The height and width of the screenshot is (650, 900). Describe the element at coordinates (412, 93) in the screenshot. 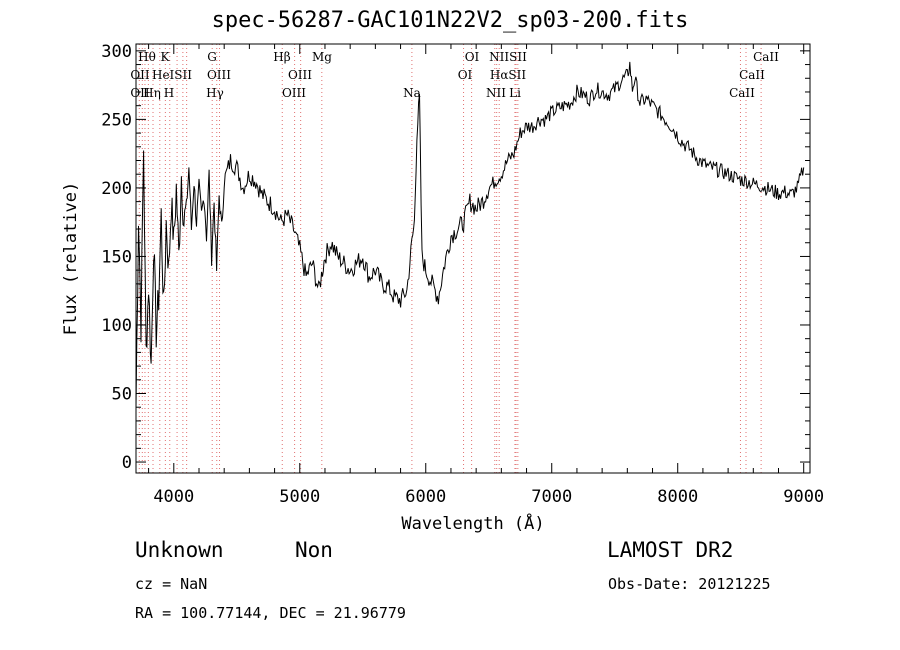

I see `spectral-line-label: Na` at that location.